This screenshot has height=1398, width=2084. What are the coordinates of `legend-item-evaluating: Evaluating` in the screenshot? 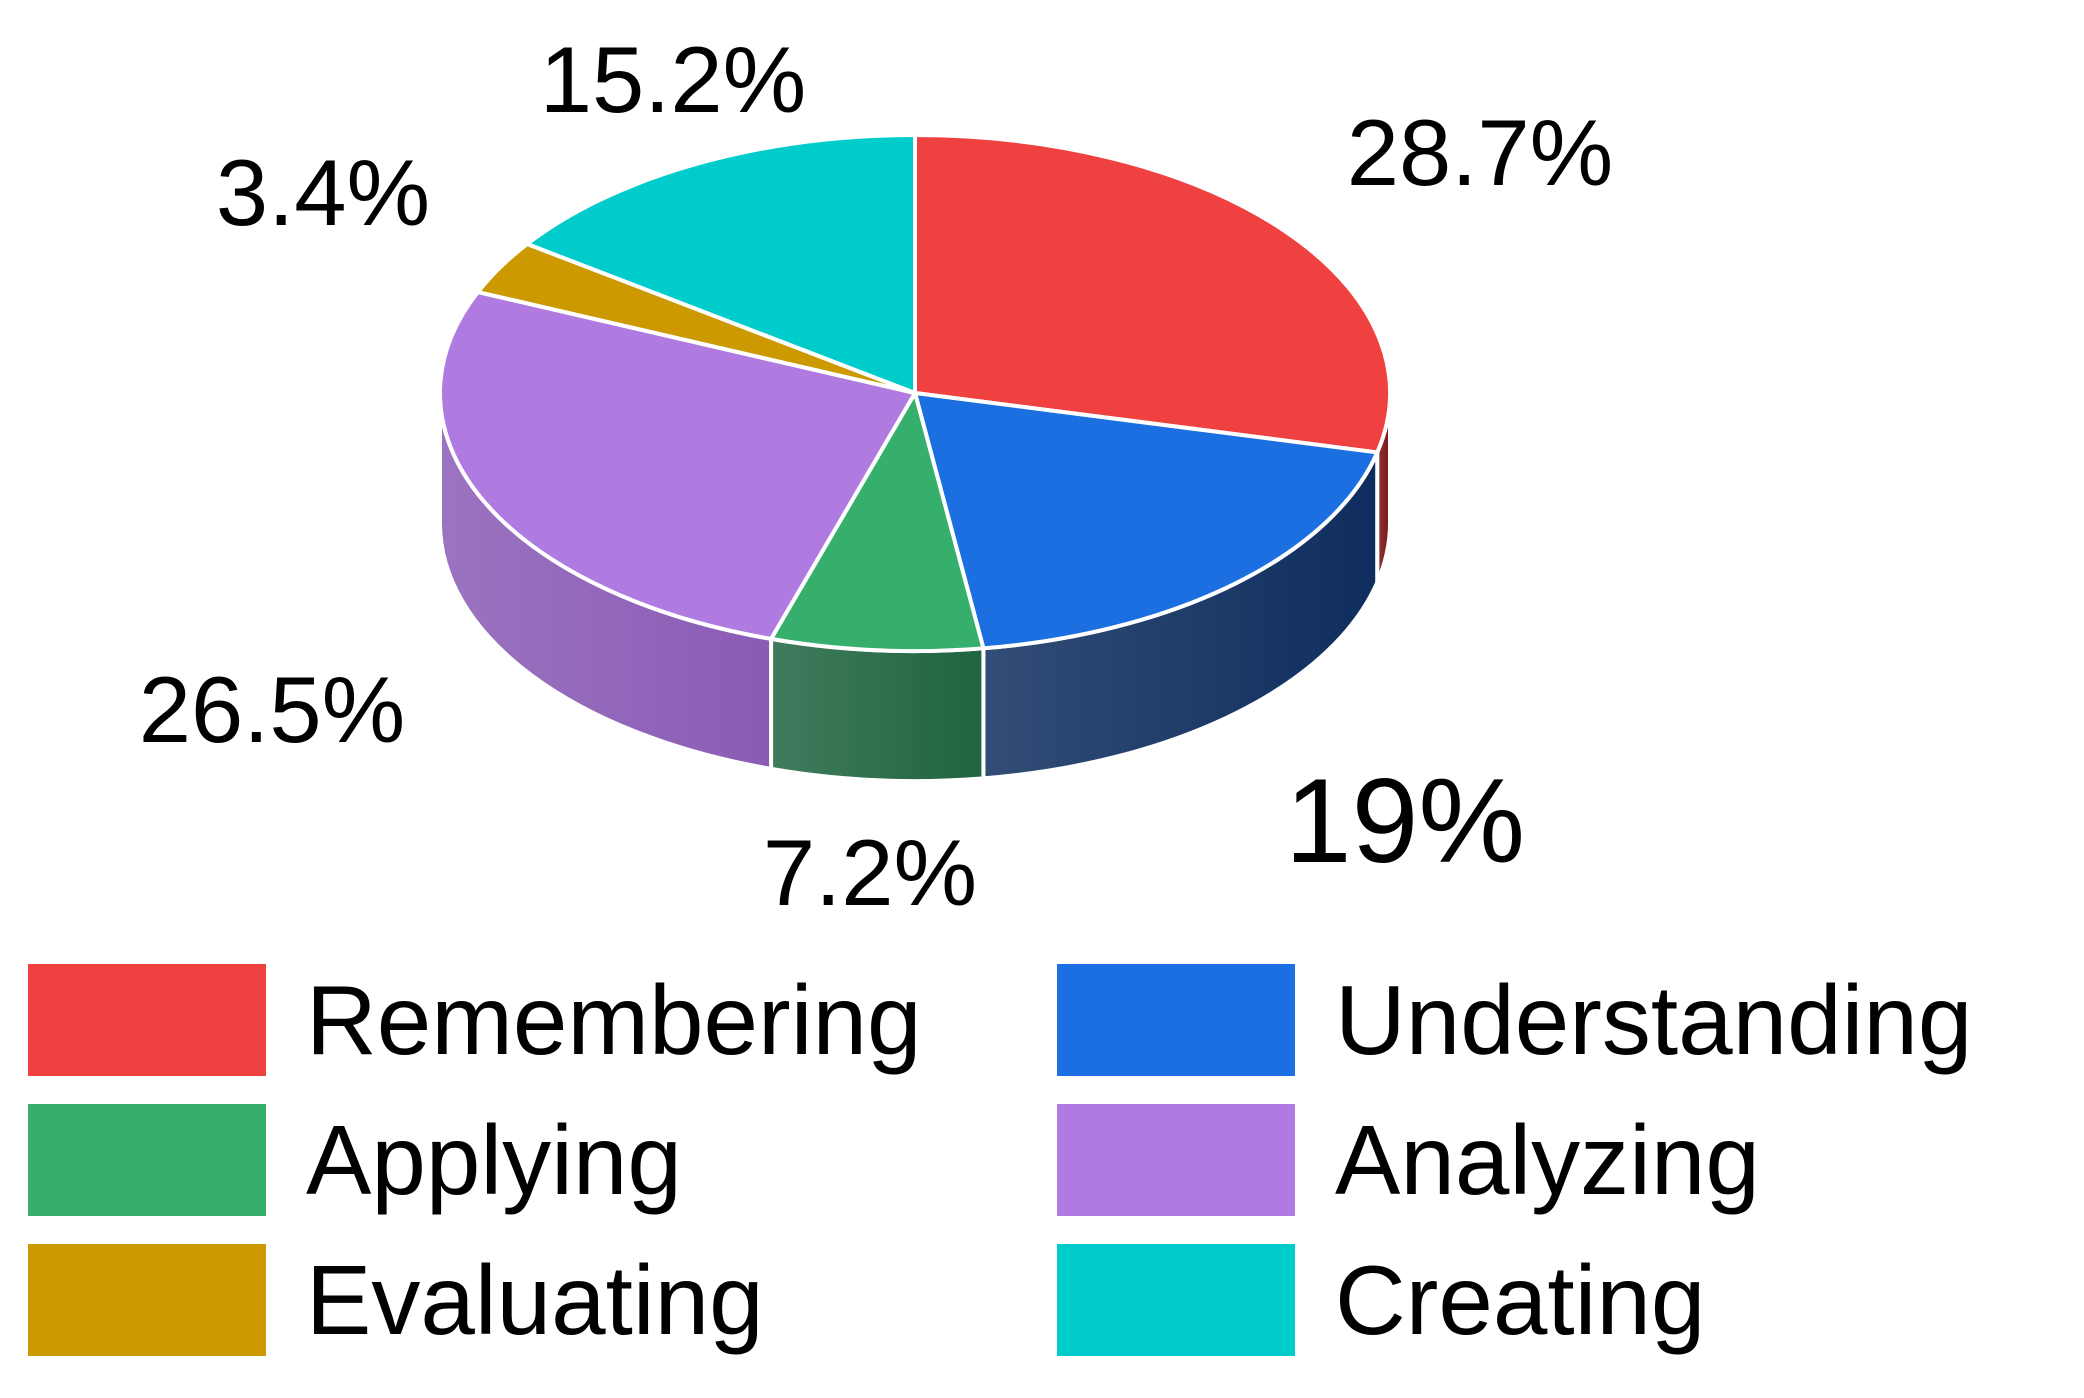 It's located at (396, 1300).